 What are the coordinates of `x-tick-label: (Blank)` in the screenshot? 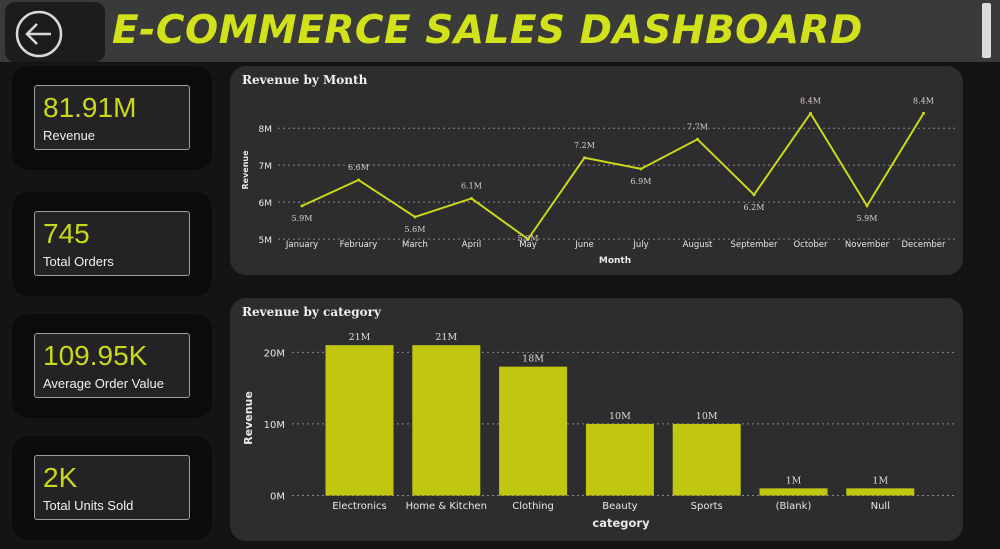 It's located at (794, 506).